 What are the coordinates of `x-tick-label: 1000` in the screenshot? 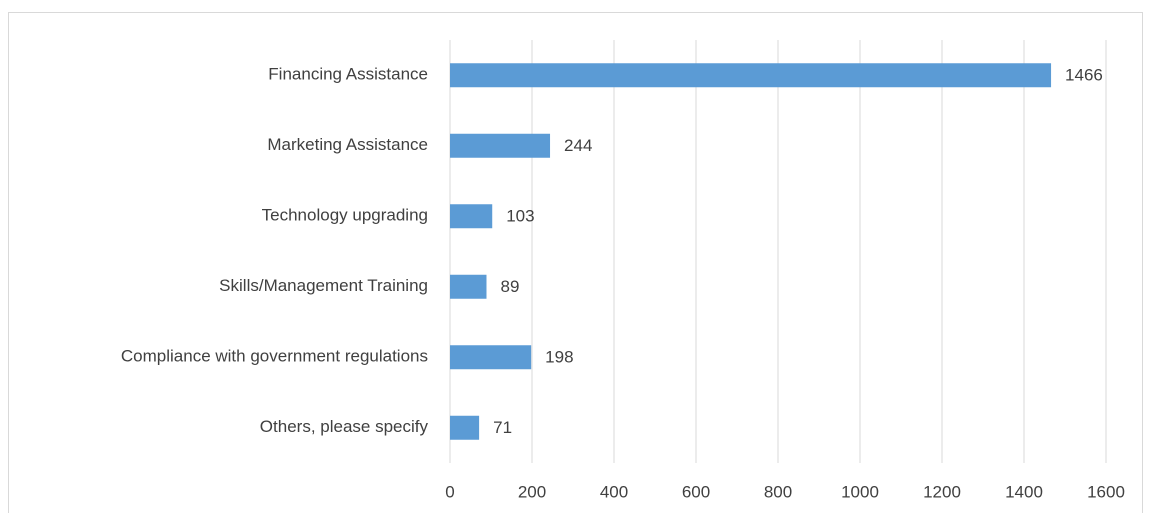 It's located at (860, 491).